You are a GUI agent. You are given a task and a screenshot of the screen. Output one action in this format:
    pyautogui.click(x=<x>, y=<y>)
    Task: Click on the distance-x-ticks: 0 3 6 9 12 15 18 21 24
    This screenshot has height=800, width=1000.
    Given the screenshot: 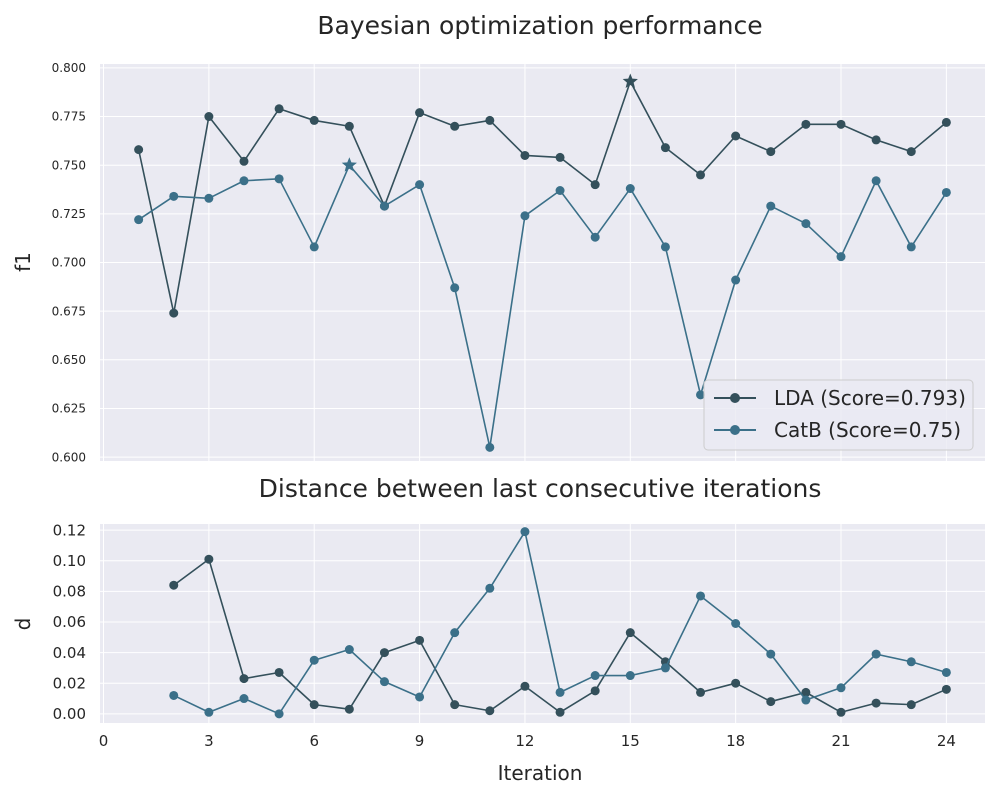 What is the action you would take?
    pyautogui.click(x=527, y=741)
    